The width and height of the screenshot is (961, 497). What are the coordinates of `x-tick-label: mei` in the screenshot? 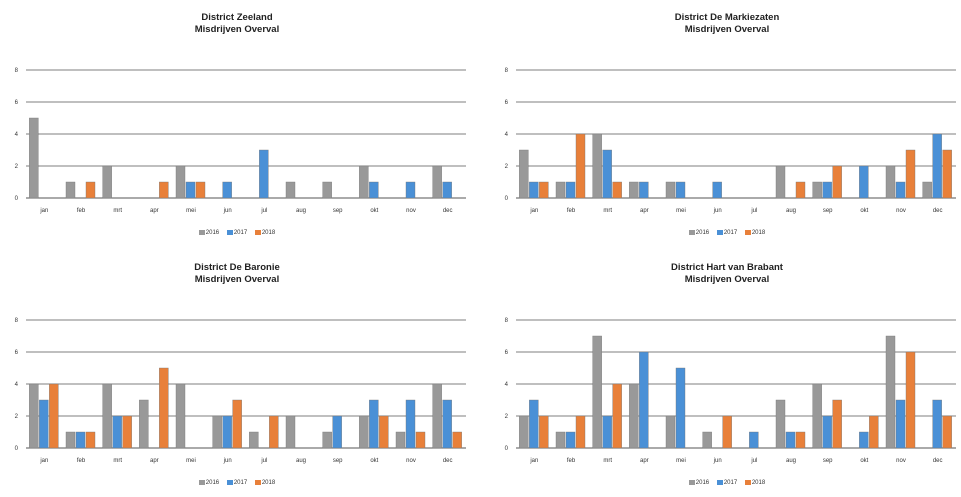 It's located at (681, 211).